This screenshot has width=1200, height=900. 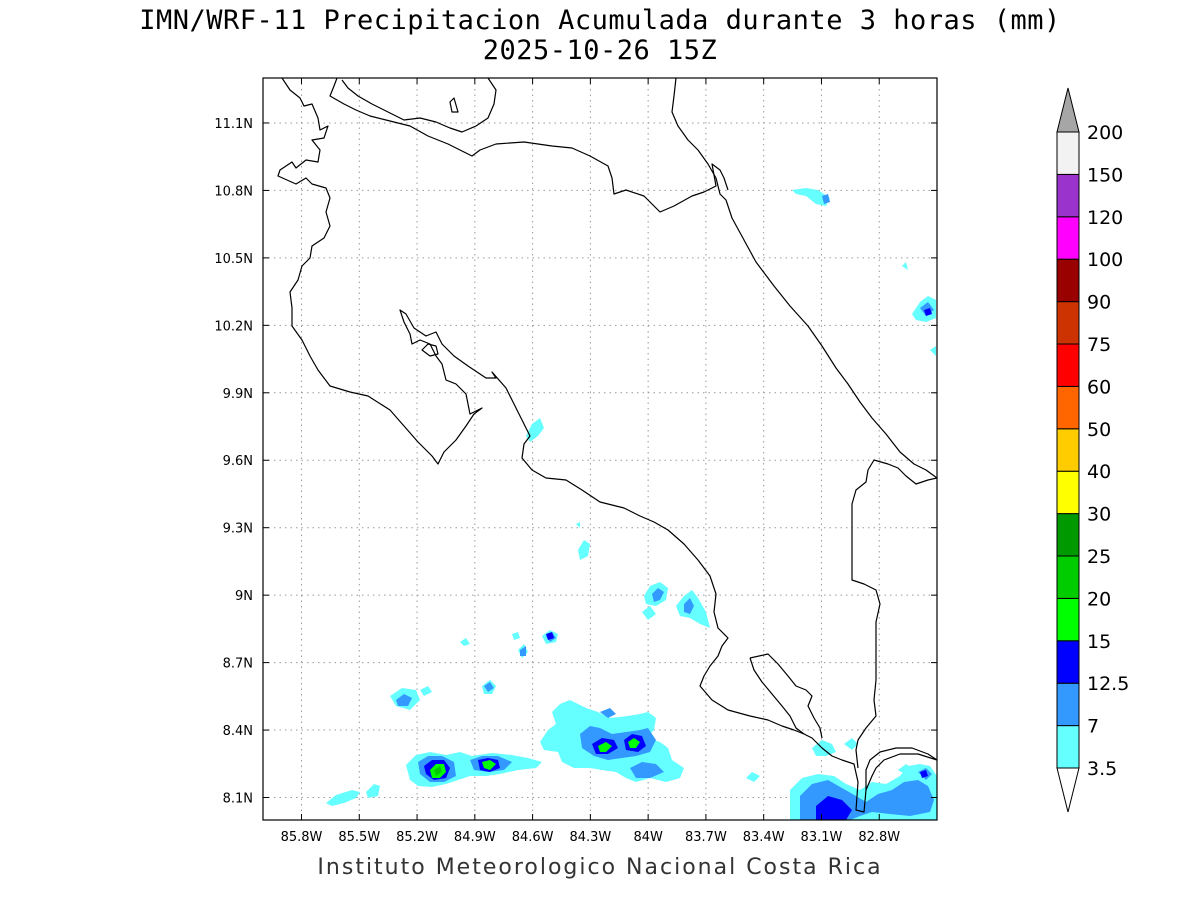 What do you see at coordinates (804, 278) in the screenshot?
I see `caribbean-coast` at bounding box center [804, 278].